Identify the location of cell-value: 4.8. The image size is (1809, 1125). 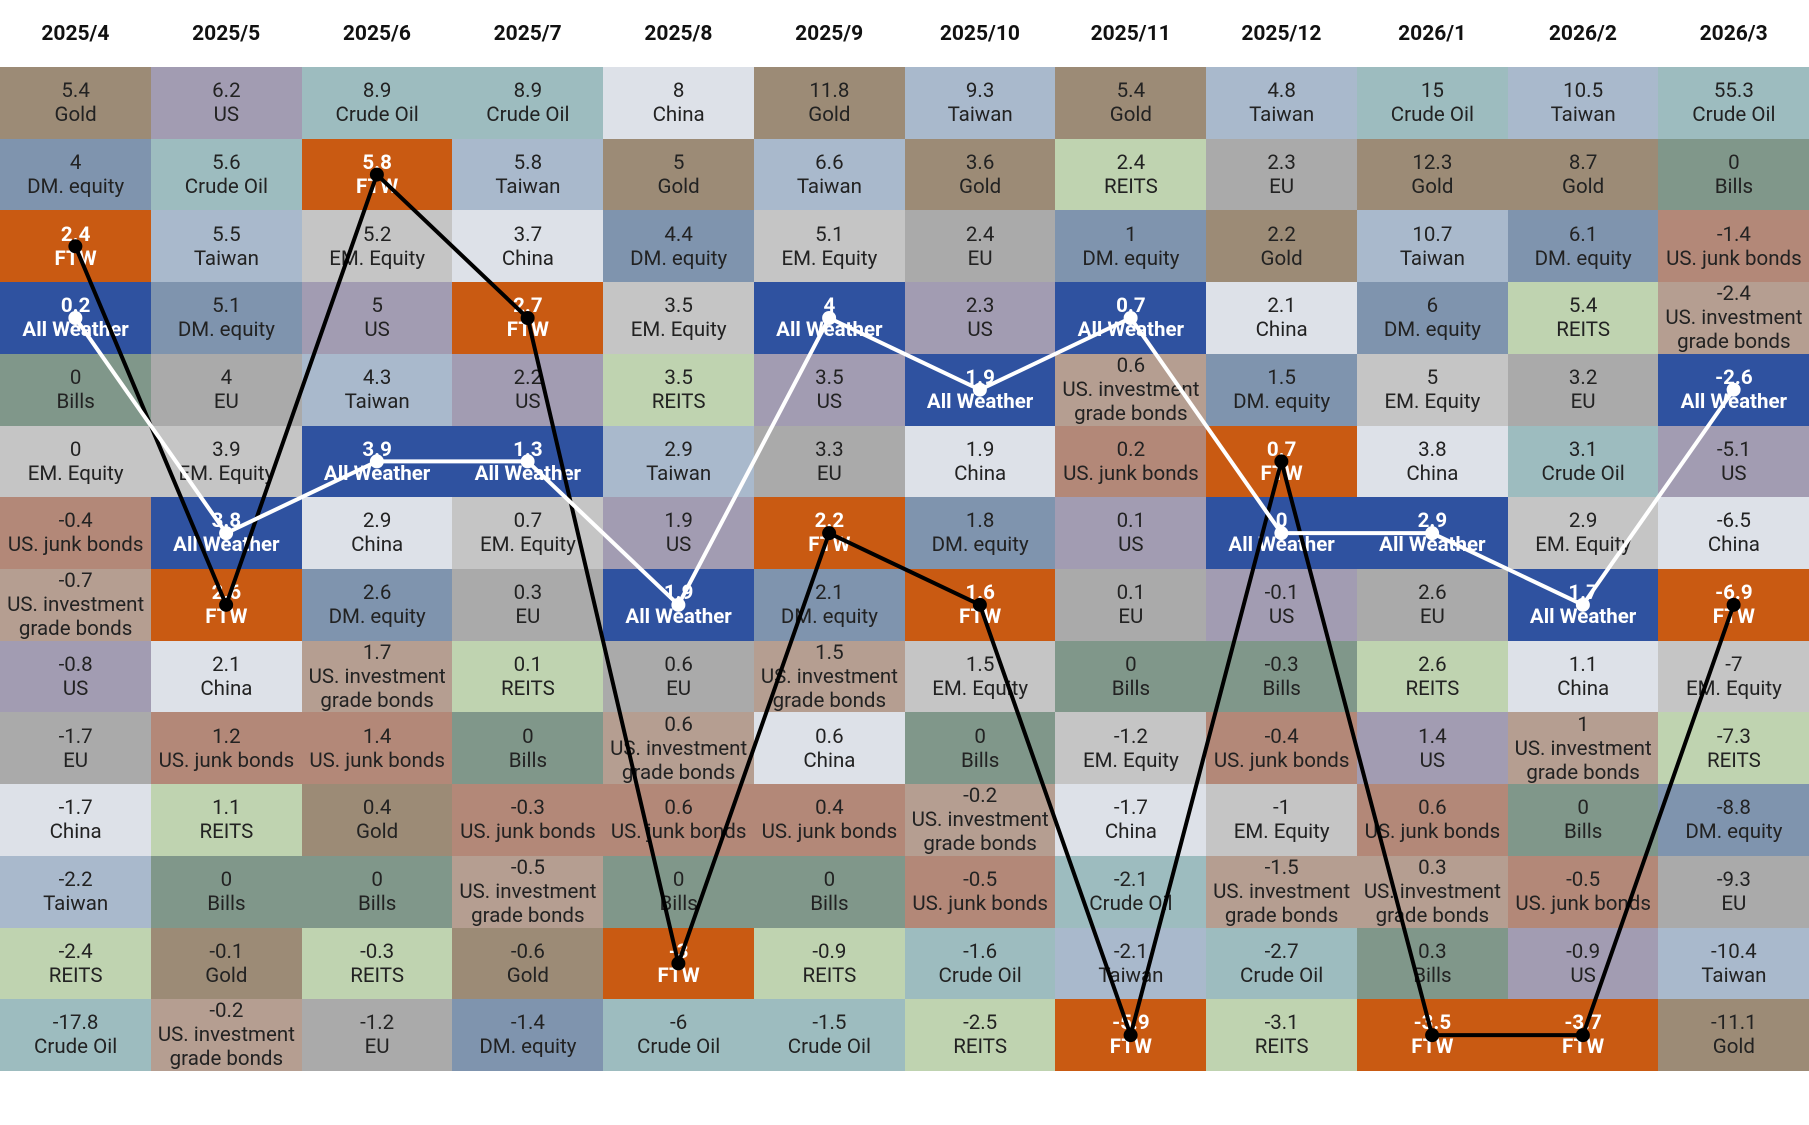
(1281, 91).